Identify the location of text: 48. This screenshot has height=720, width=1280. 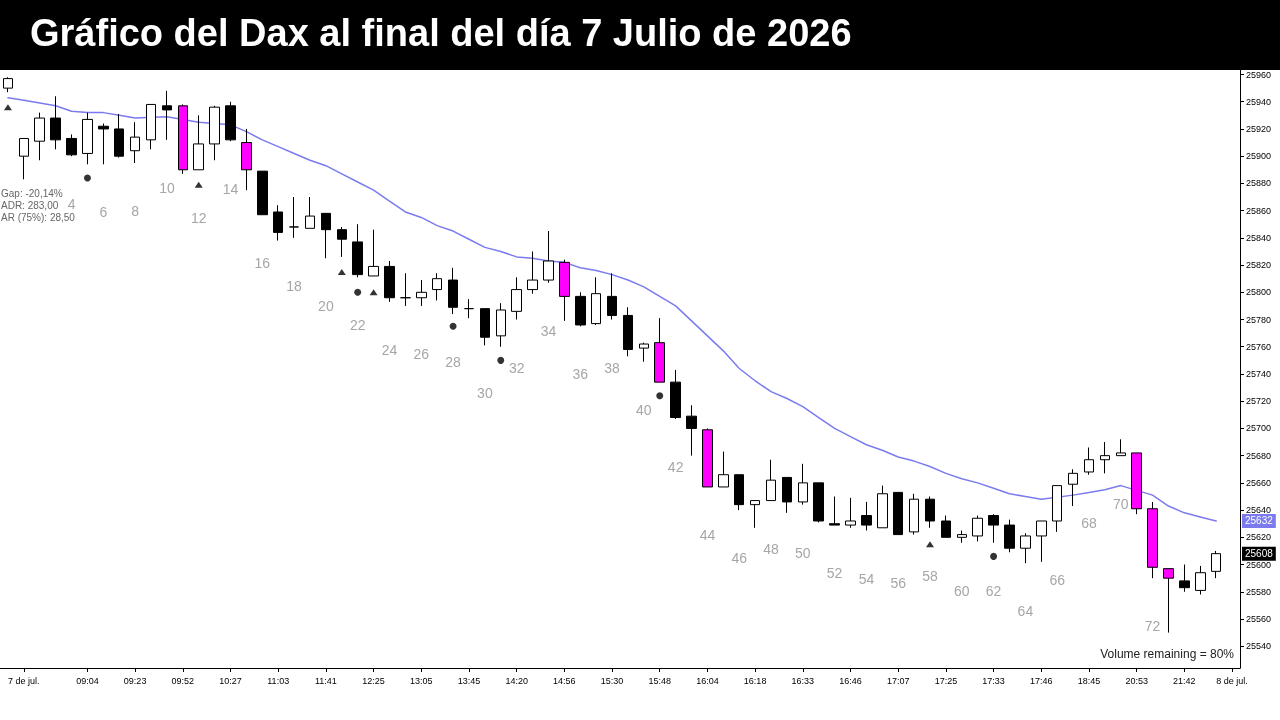
(771, 548).